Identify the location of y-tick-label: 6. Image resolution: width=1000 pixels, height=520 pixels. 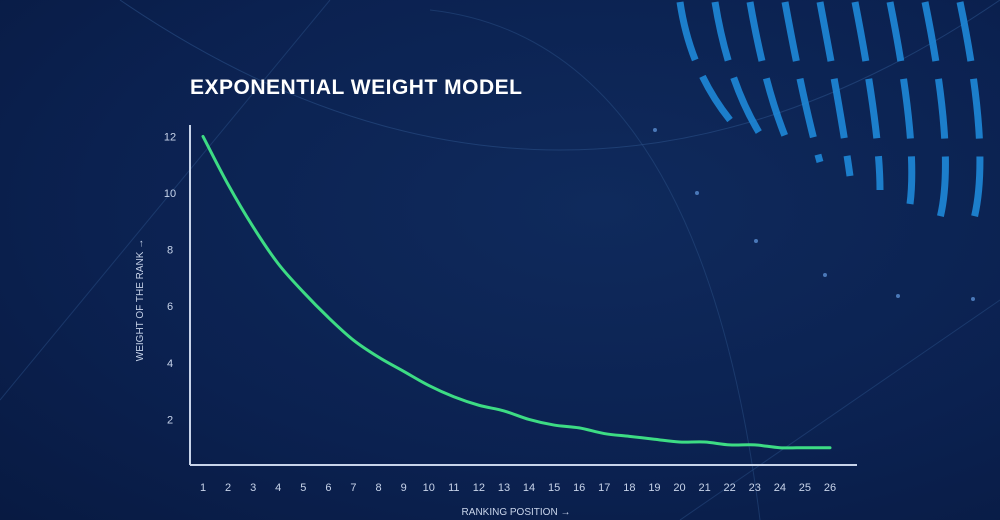
(170, 307).